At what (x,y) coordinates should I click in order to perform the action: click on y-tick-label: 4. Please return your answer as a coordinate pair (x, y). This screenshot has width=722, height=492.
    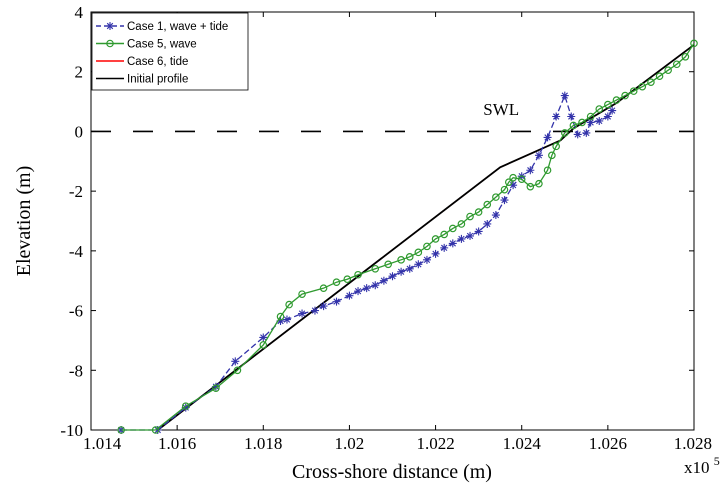
    Looking at the image, I should click on (79, 12).